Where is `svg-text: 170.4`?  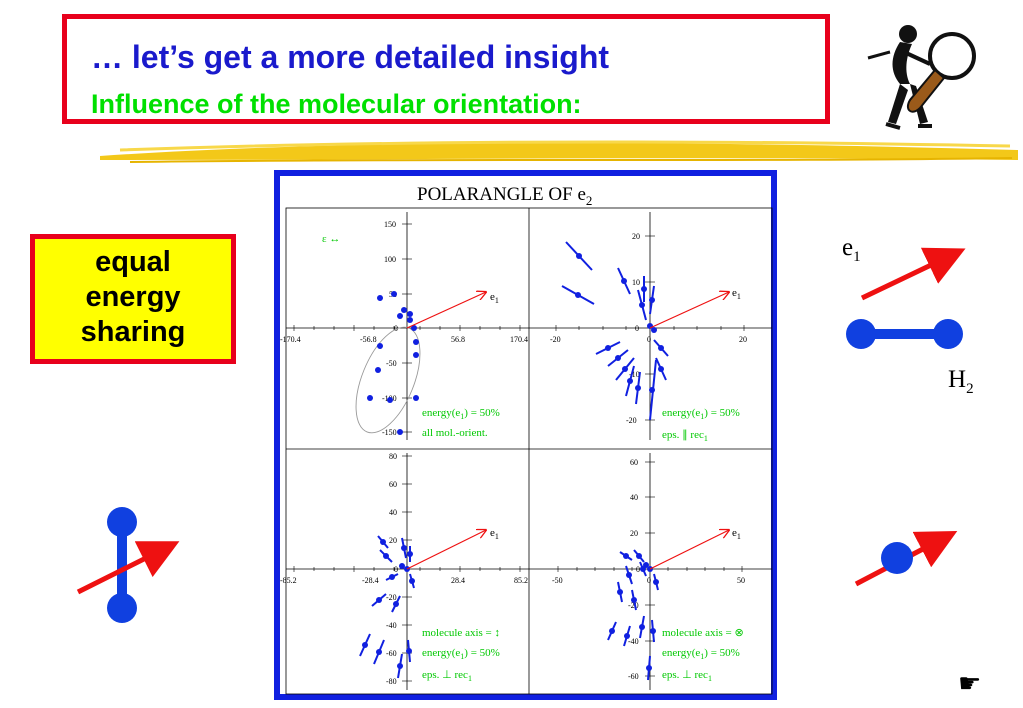
svg-text: 170.4 is located at coordinates (519, 339).